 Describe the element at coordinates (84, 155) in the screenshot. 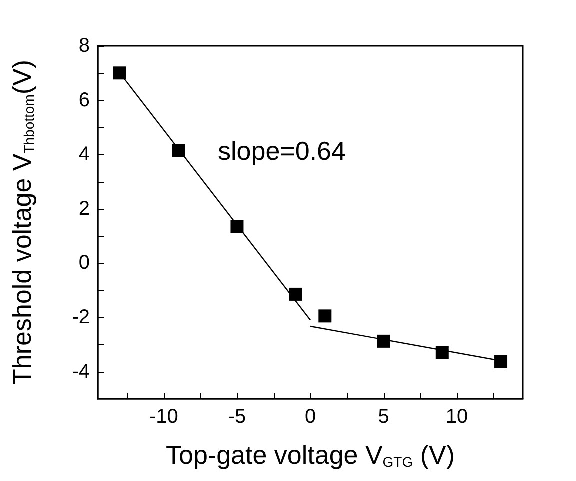

I see `y-tick-label: 4` at that location.